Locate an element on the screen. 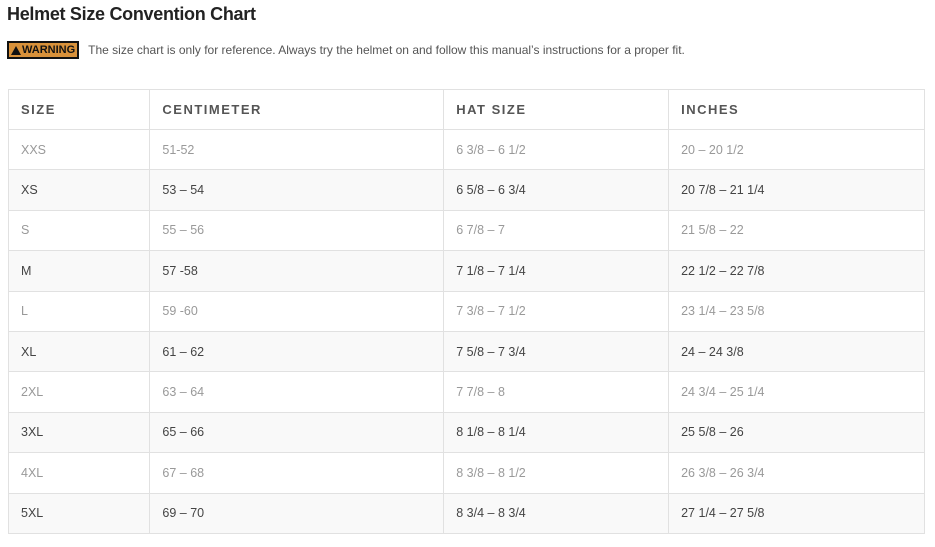 The image size is (935, 547). column-header: SIZE is located at coordinates (79, 109).